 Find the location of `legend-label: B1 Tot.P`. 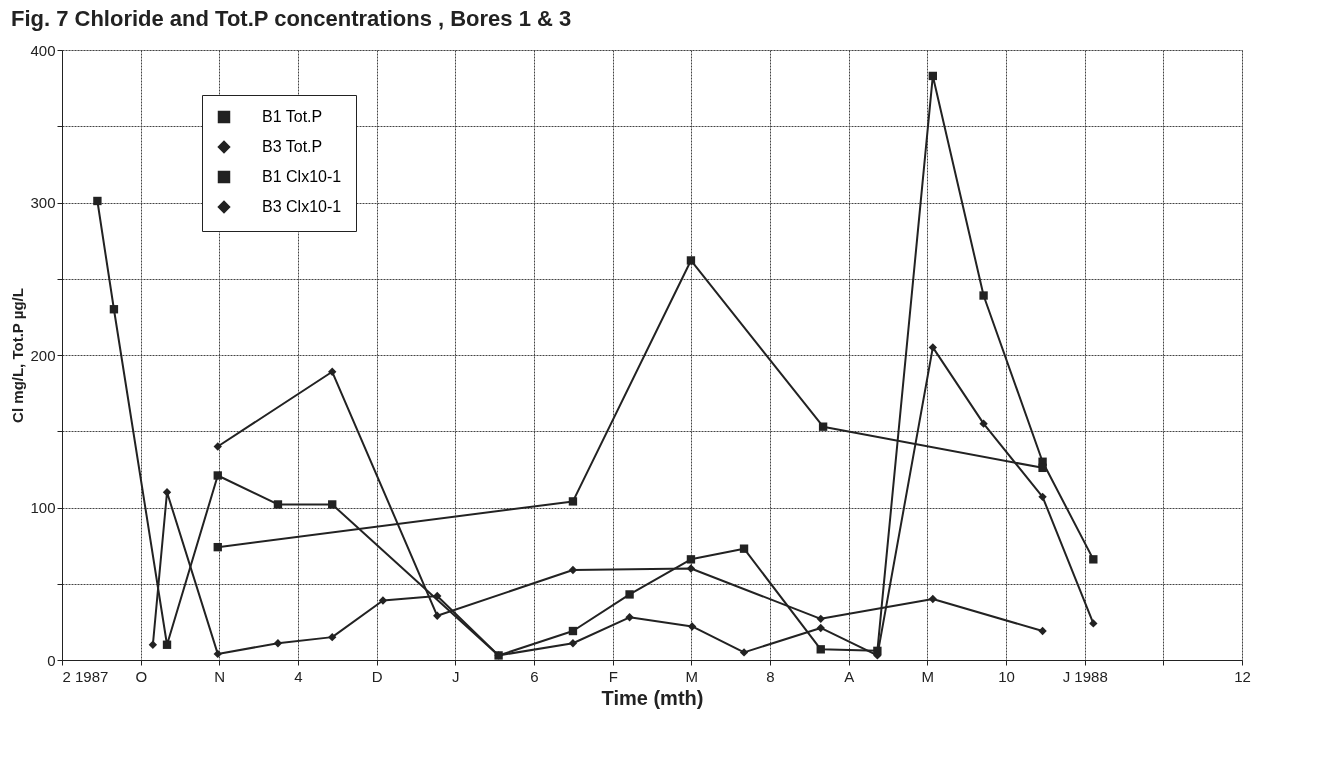

legend-label: B1 Tot.P is located at coordinates (292, 116).